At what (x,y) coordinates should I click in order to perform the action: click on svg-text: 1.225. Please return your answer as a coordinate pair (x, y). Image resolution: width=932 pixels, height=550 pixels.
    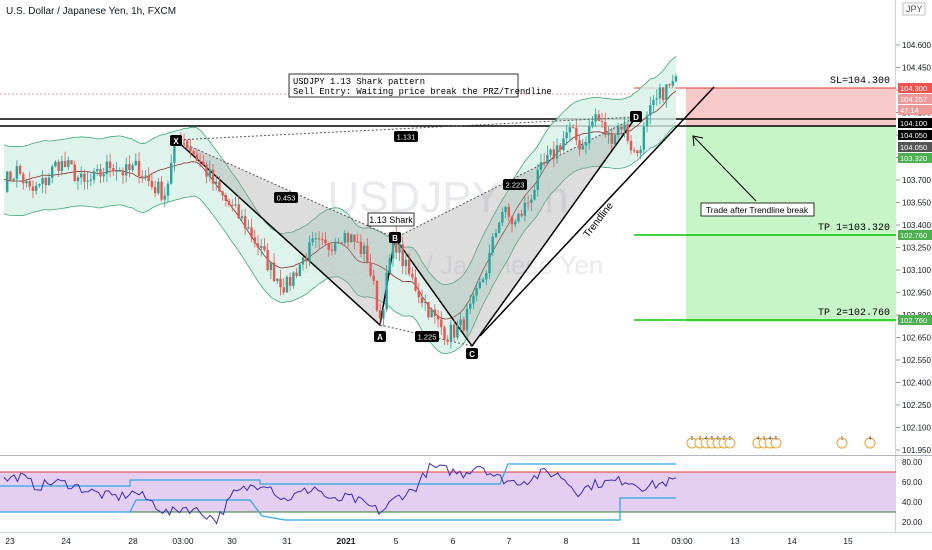
    Looking at the image, I should click on (427, 337).